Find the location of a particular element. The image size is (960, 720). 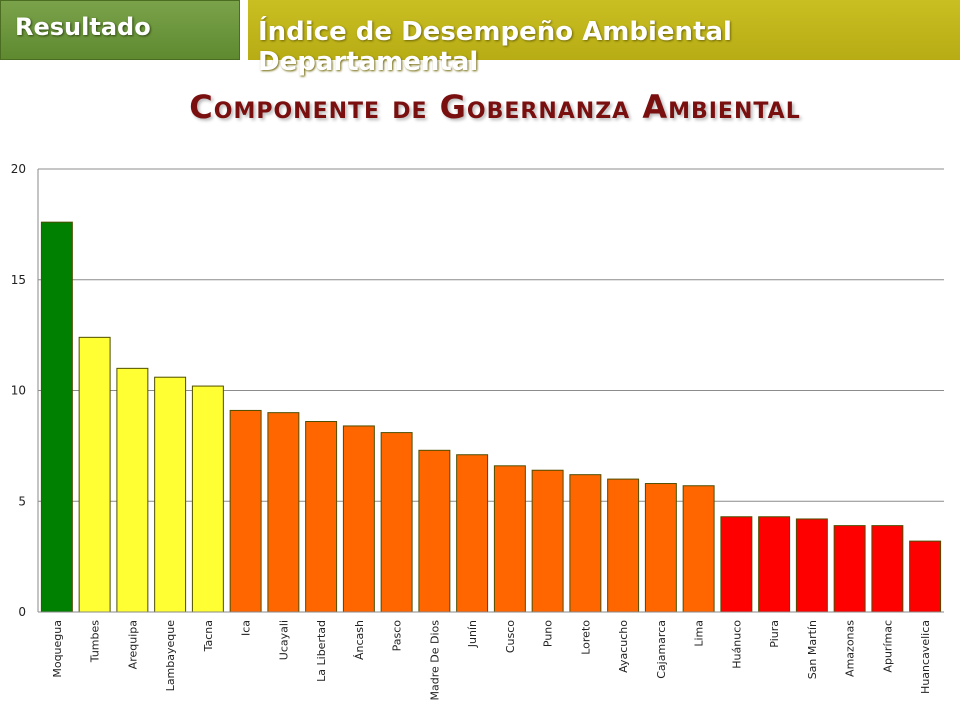

x-tick-label: Madre De Dios is located at coordinates (434, 660).